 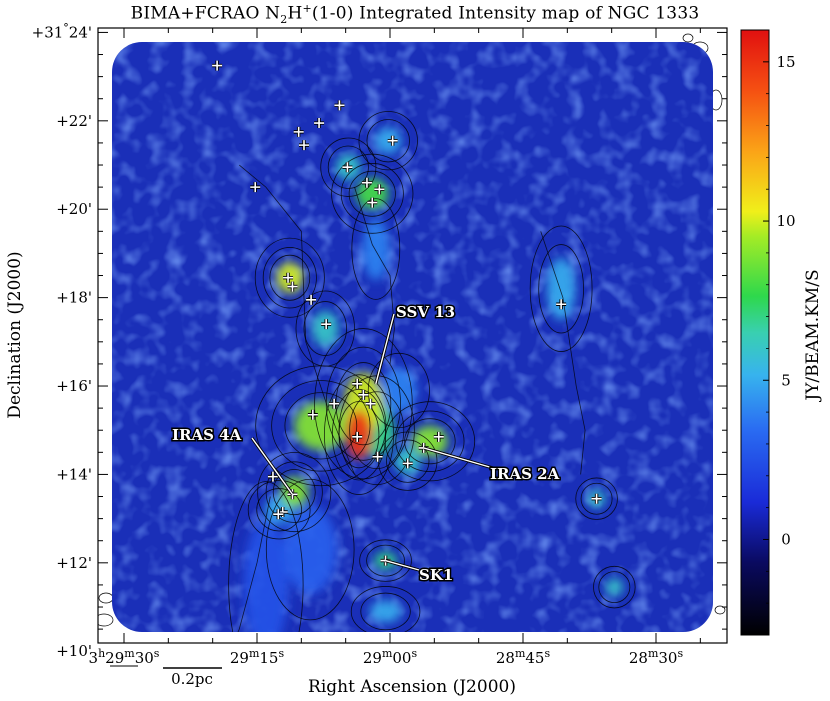 What do you see at coordinates (48, 32) in the screenshot?
I see `tick-text: +31` at bounding box center [48, 32].